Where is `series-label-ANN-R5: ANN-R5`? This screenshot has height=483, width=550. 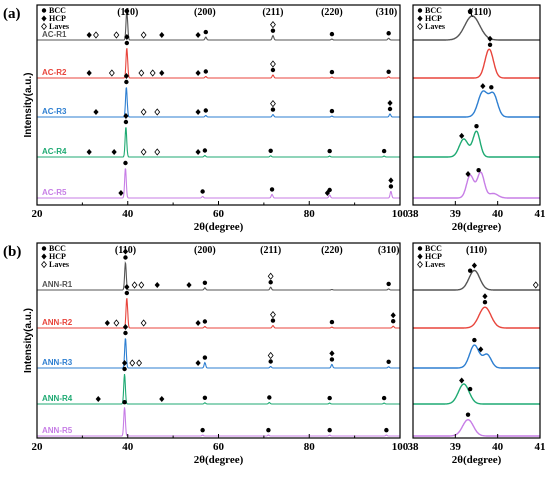 series-label-ANN-R5: ANN-R5 is located at coordinates (57, 430).